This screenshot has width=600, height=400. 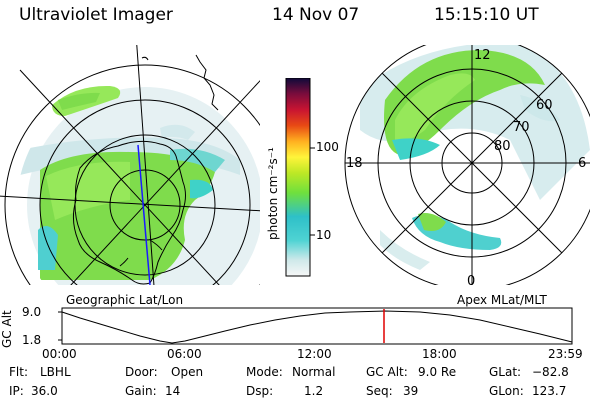 I want to click on flt-label: Flt:, so click(x=18, y=372).